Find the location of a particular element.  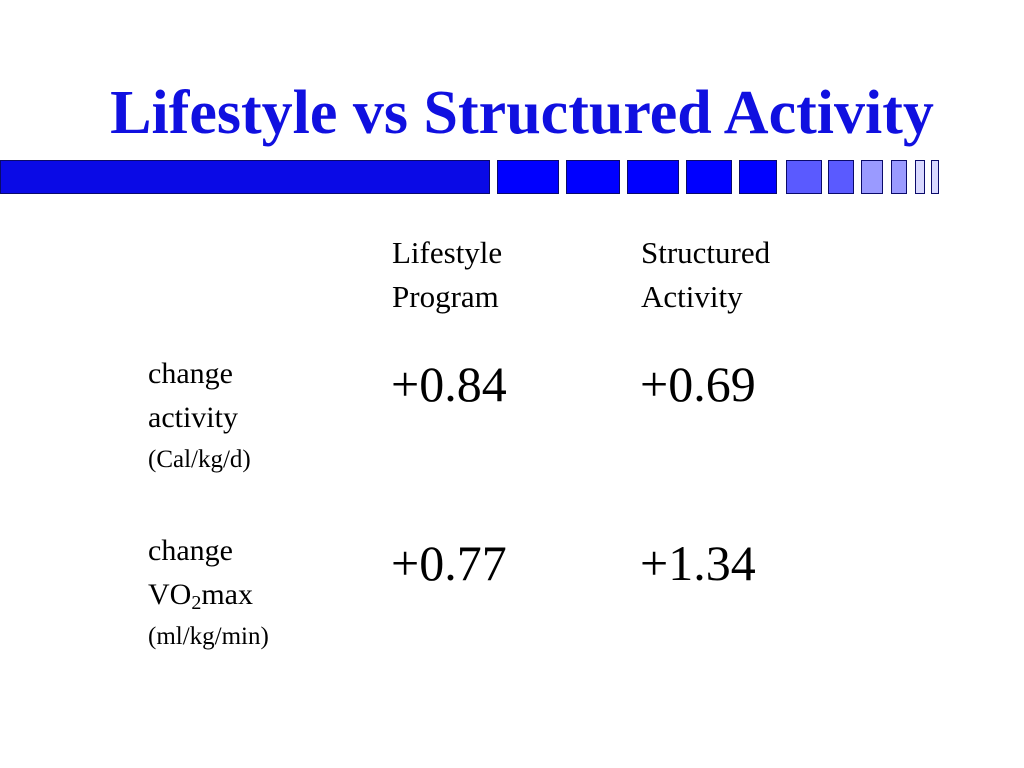

value-cell: +0.69 is located at coordinates (698, 384).